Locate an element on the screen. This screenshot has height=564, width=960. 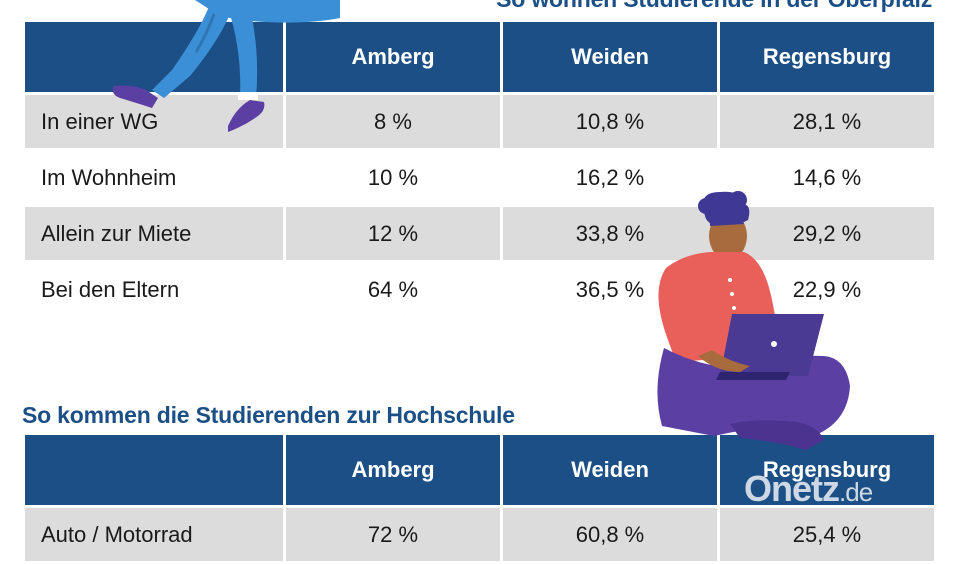
cell-value: 25,4 % is located at coordinates (827, 534).